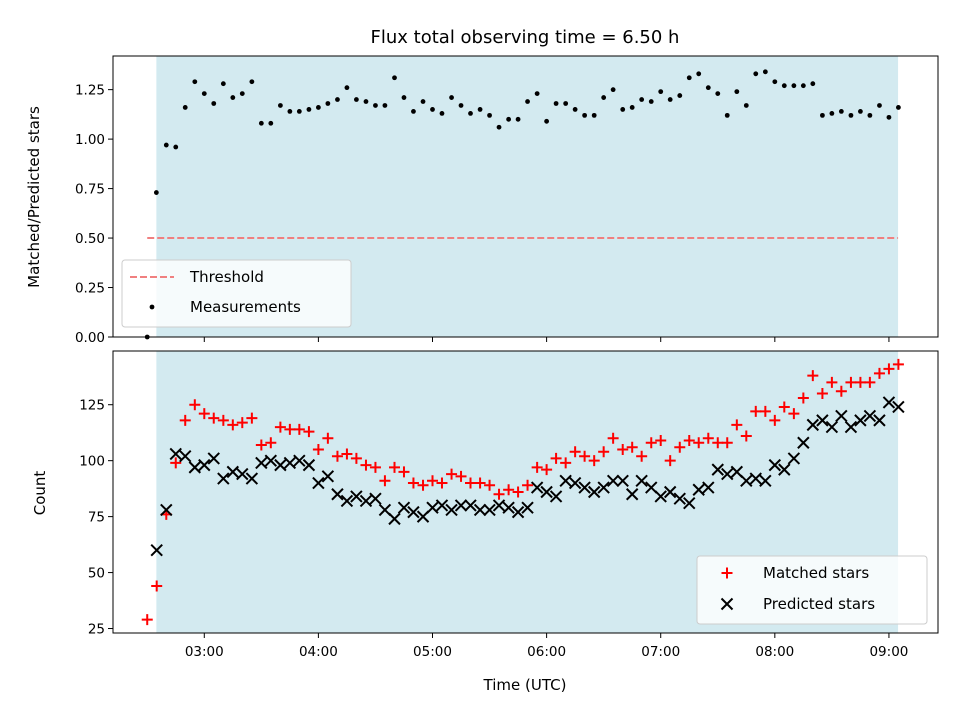  Describe the element at coordinates (96, 574) in the screenshot. I see `y-tick-label: 50` at that location.